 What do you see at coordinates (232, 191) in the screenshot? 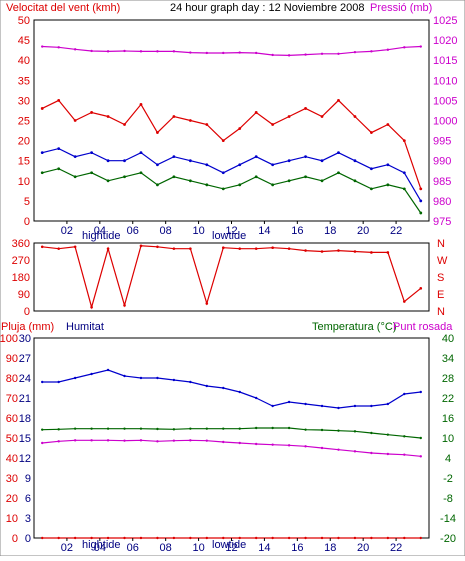
I see `wind-min-line` at bounding box center [232, 191].